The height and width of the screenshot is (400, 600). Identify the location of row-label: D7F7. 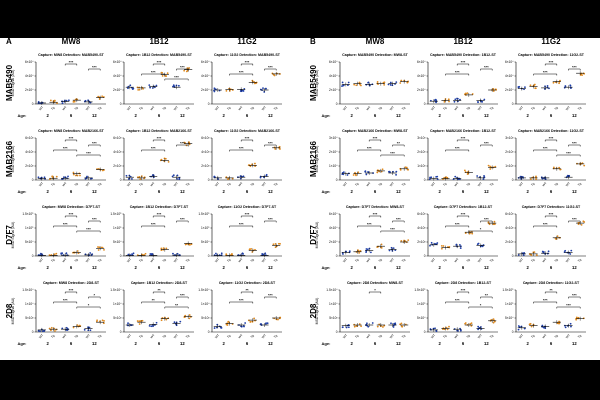
(313, 235).